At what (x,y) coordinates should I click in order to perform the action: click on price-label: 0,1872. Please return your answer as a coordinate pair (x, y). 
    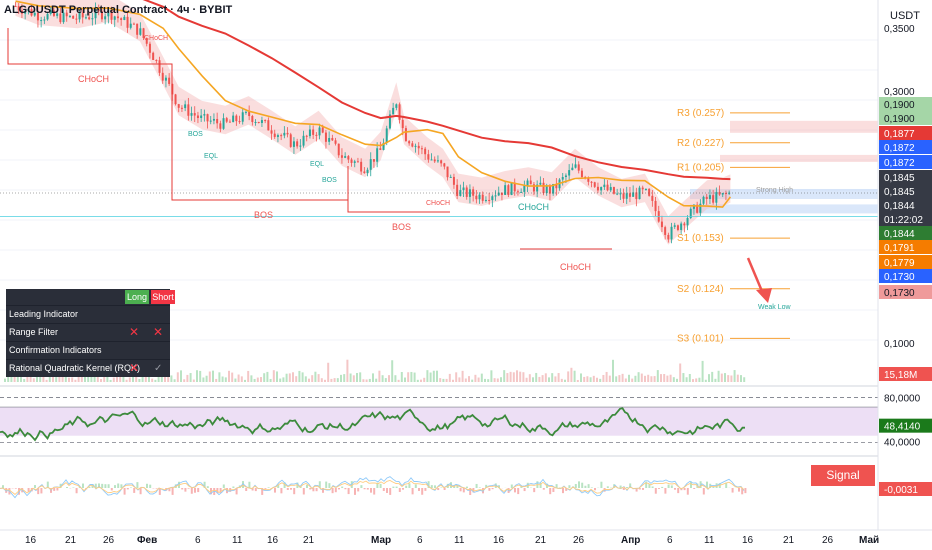
    Looking at the image, I should click on (899, 163).